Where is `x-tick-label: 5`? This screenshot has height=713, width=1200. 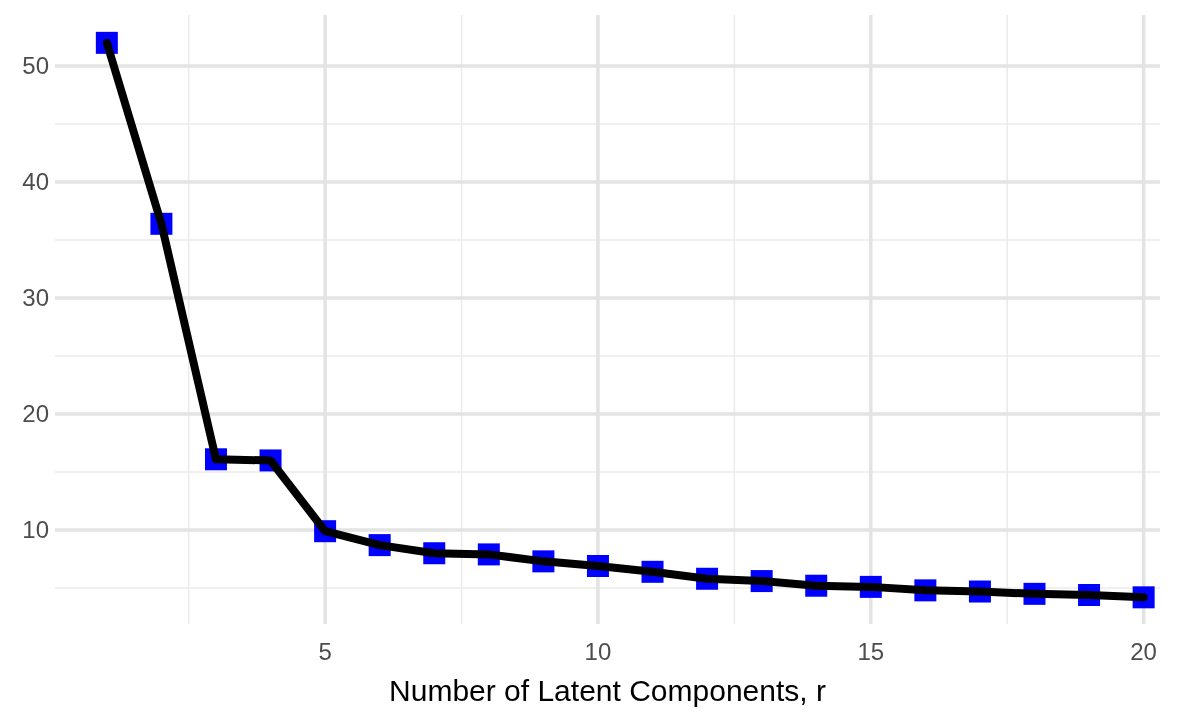 x-tick-label: 5 is located at coordinates (325, 651).